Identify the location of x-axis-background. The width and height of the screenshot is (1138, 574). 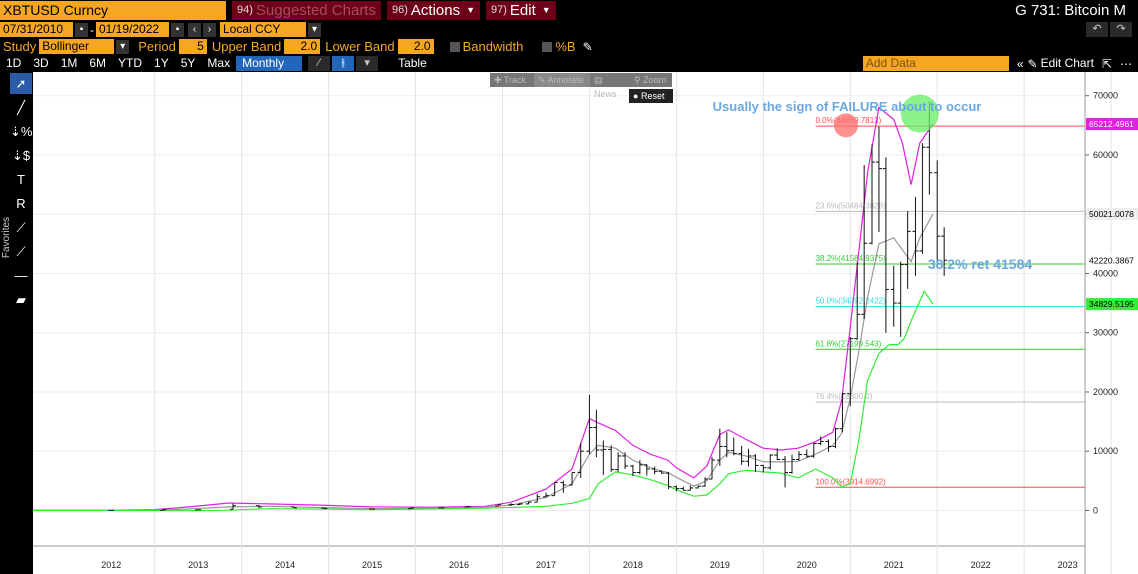
(559, 560).